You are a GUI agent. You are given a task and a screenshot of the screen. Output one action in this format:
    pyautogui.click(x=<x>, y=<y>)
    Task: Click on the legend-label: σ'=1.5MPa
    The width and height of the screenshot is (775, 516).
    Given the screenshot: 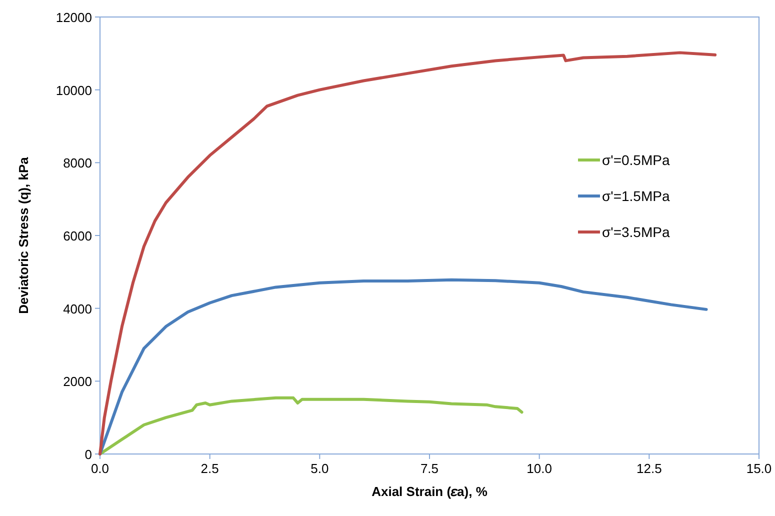 What is the action you would take?
    pyautogui.click(x=636, y=196)
    